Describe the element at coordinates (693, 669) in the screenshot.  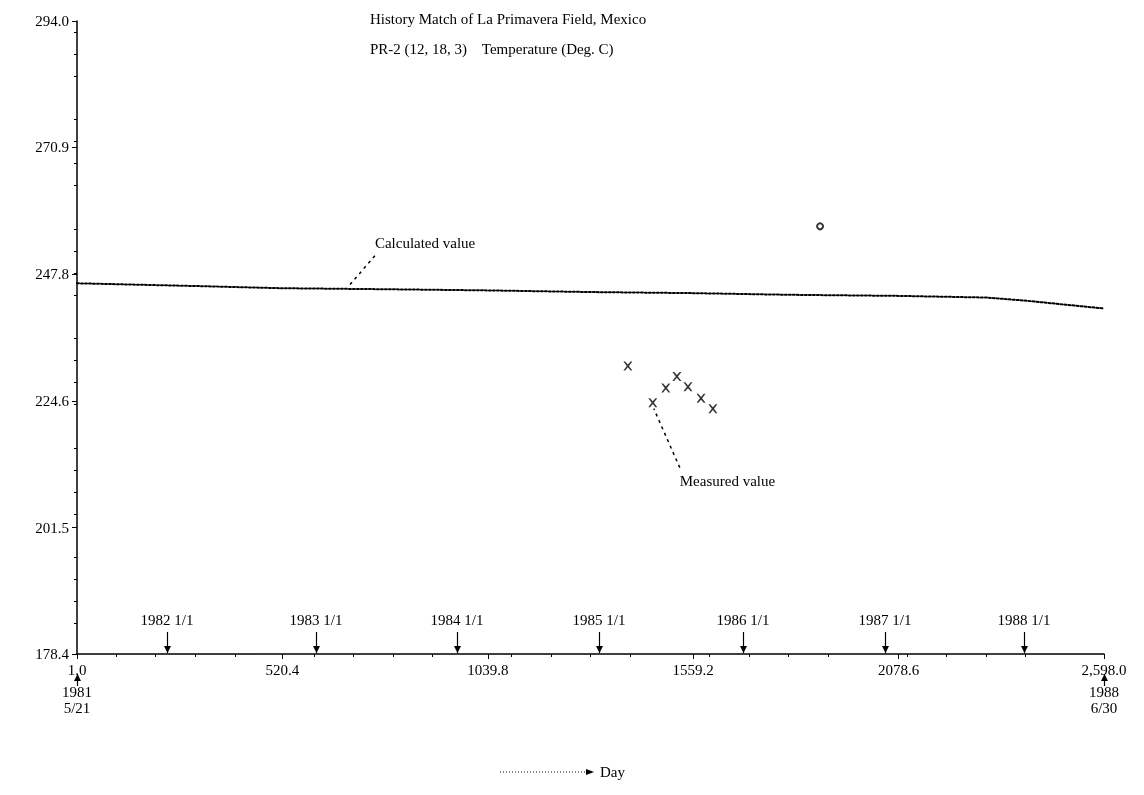
I see `x-tick-label: 1559.2` at that location.